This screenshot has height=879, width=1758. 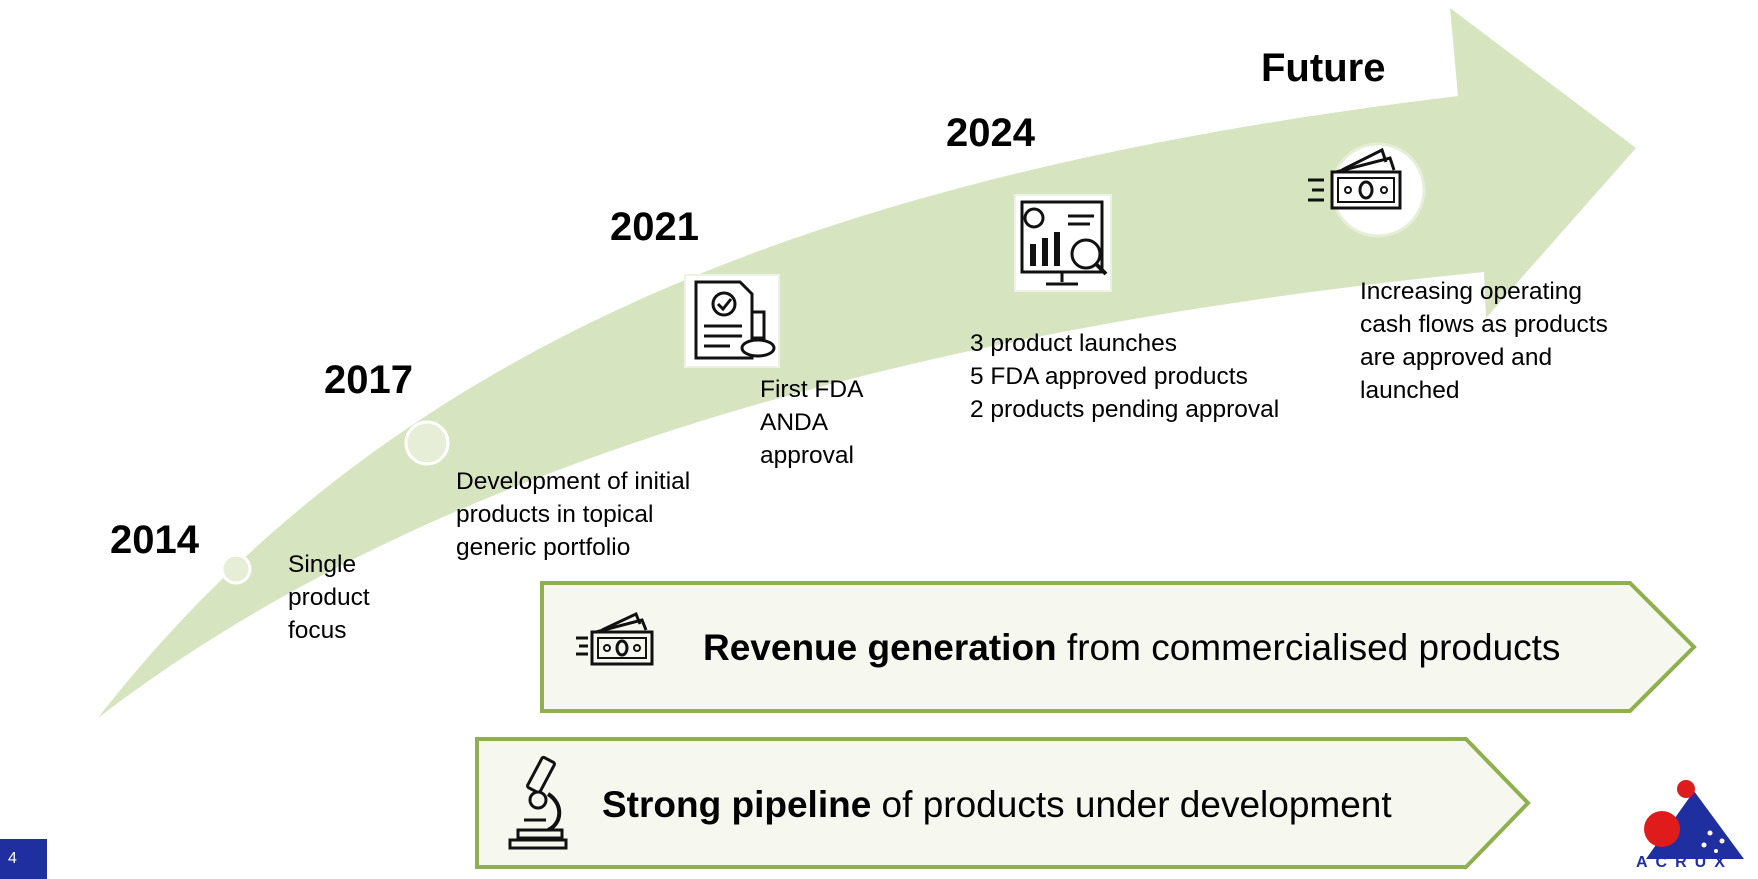 I want to click on acrux-logo, so click(x=1694, y=819).